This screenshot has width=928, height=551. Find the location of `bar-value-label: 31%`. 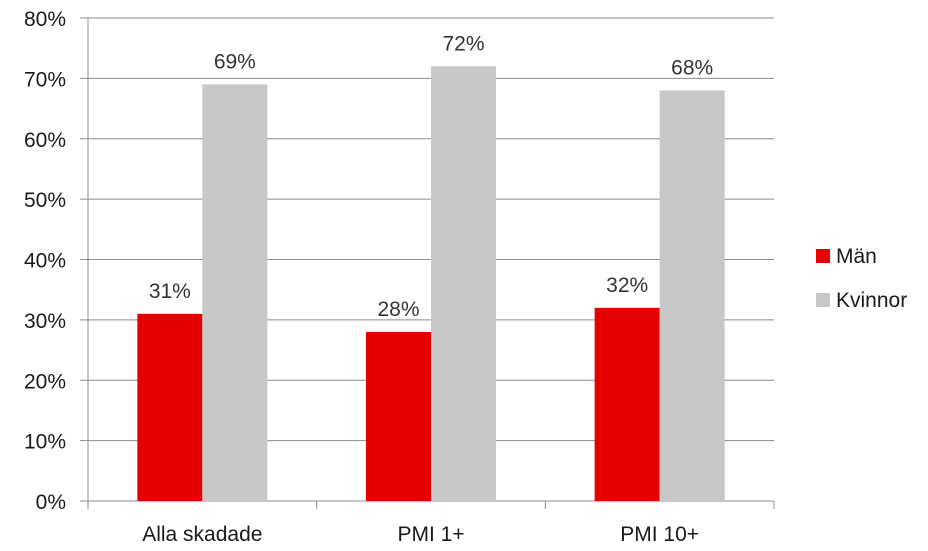

bar-value-label: 31% is located at coordinates (170, 291).